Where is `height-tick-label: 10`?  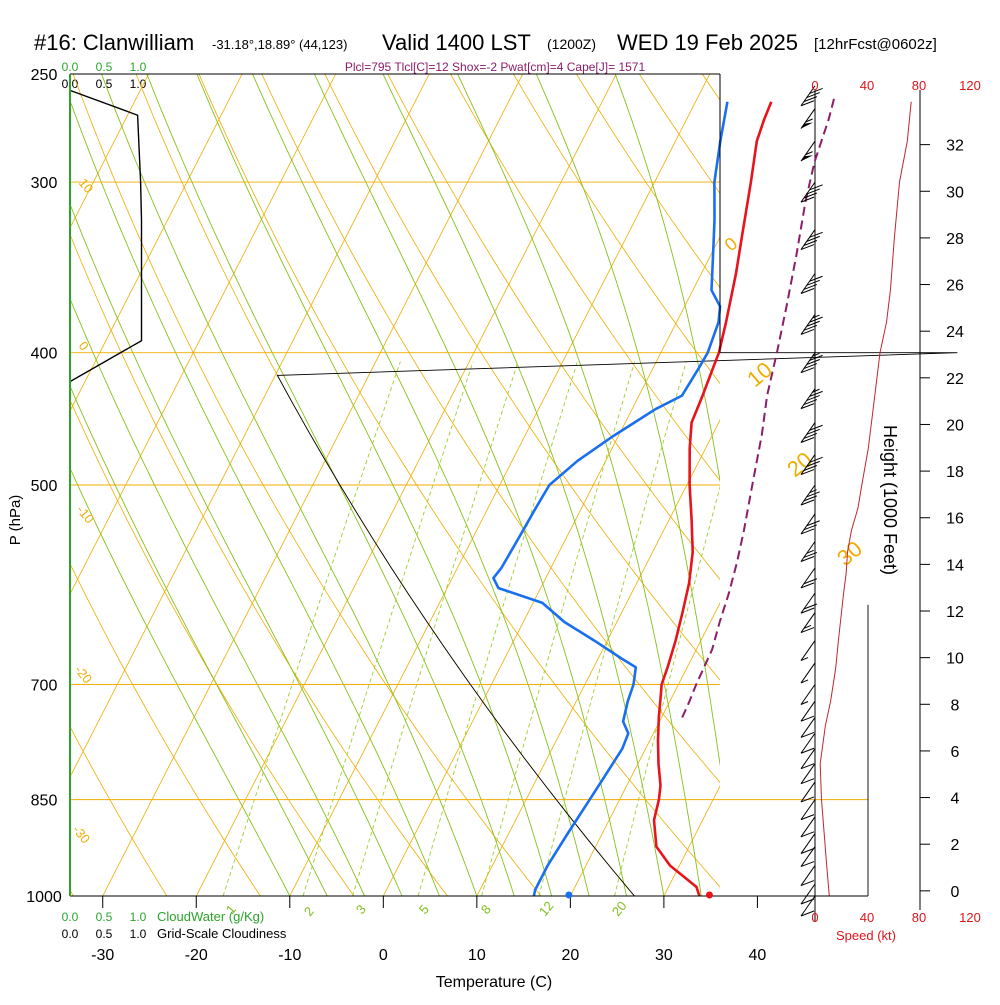 height-tick-label: 10 is located at coordinates (955, 659).